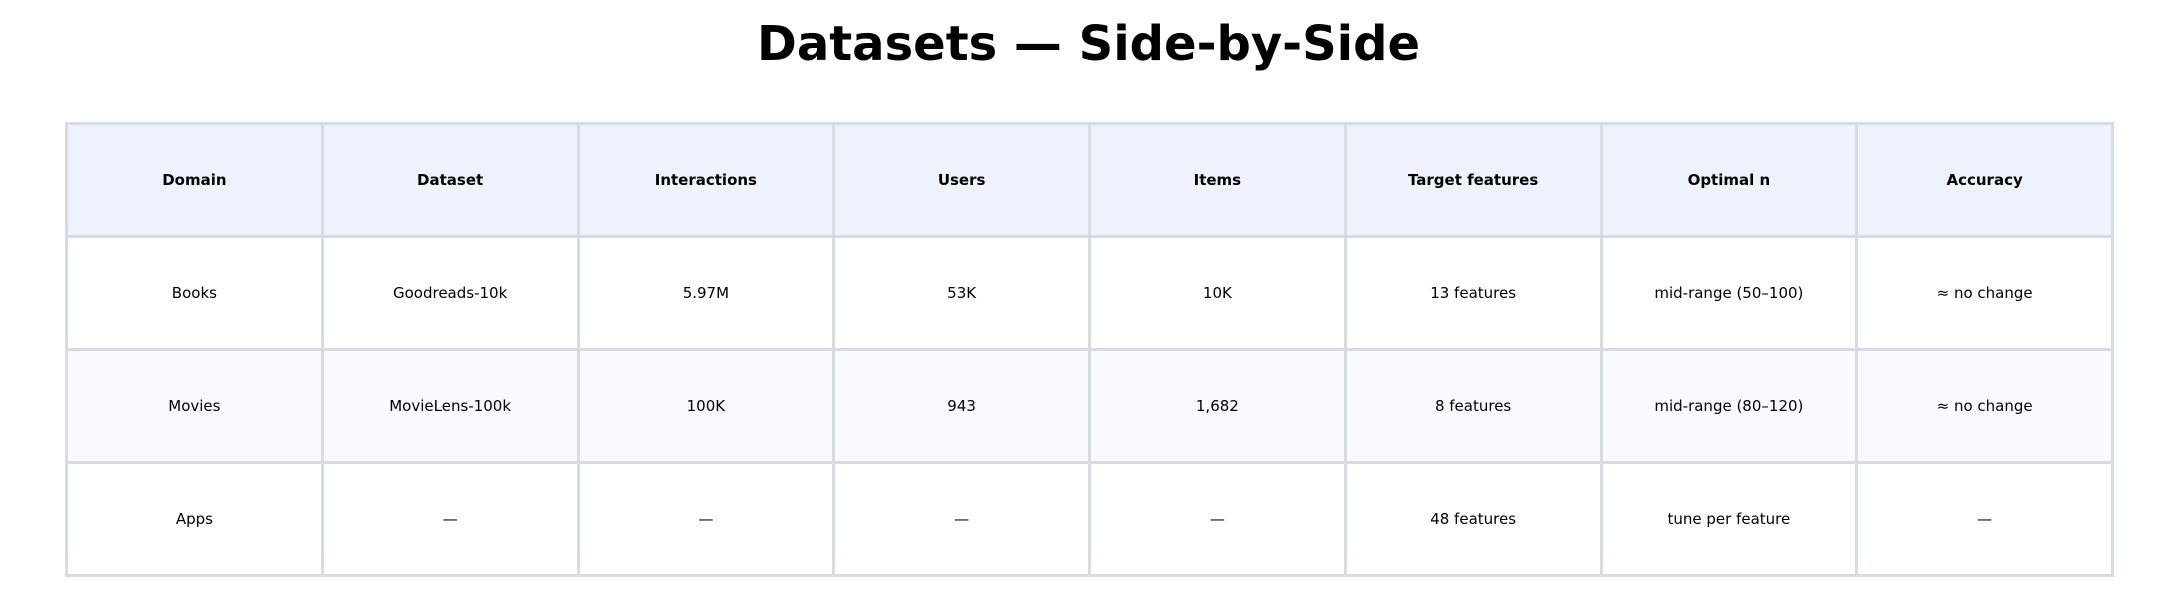 The height and width of the screenshot is (594, 2177). What do you see at coordinates (1473, 406) in the screenshot?
I see `table-cell: 8 features` at bounding box center [1473, 406].